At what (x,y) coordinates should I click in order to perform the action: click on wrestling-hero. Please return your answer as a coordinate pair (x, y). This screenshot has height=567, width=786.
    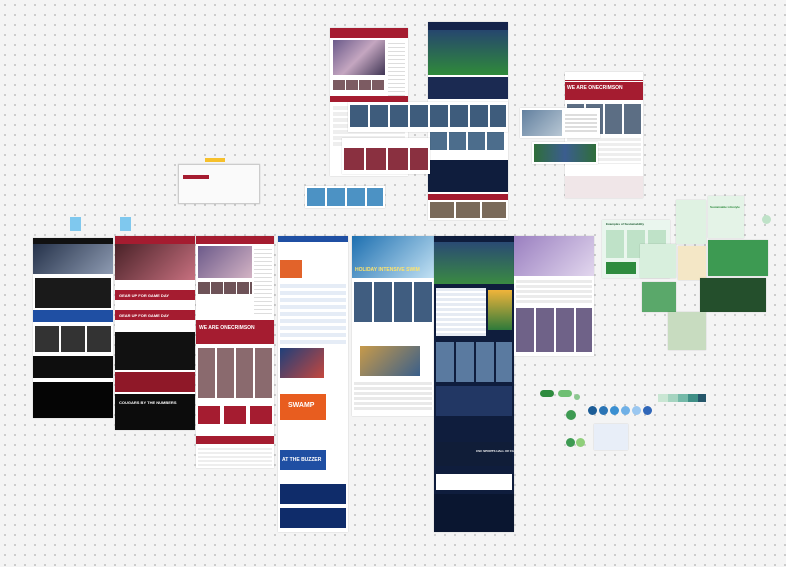
    Looking at the image, I should click on (225, 262).